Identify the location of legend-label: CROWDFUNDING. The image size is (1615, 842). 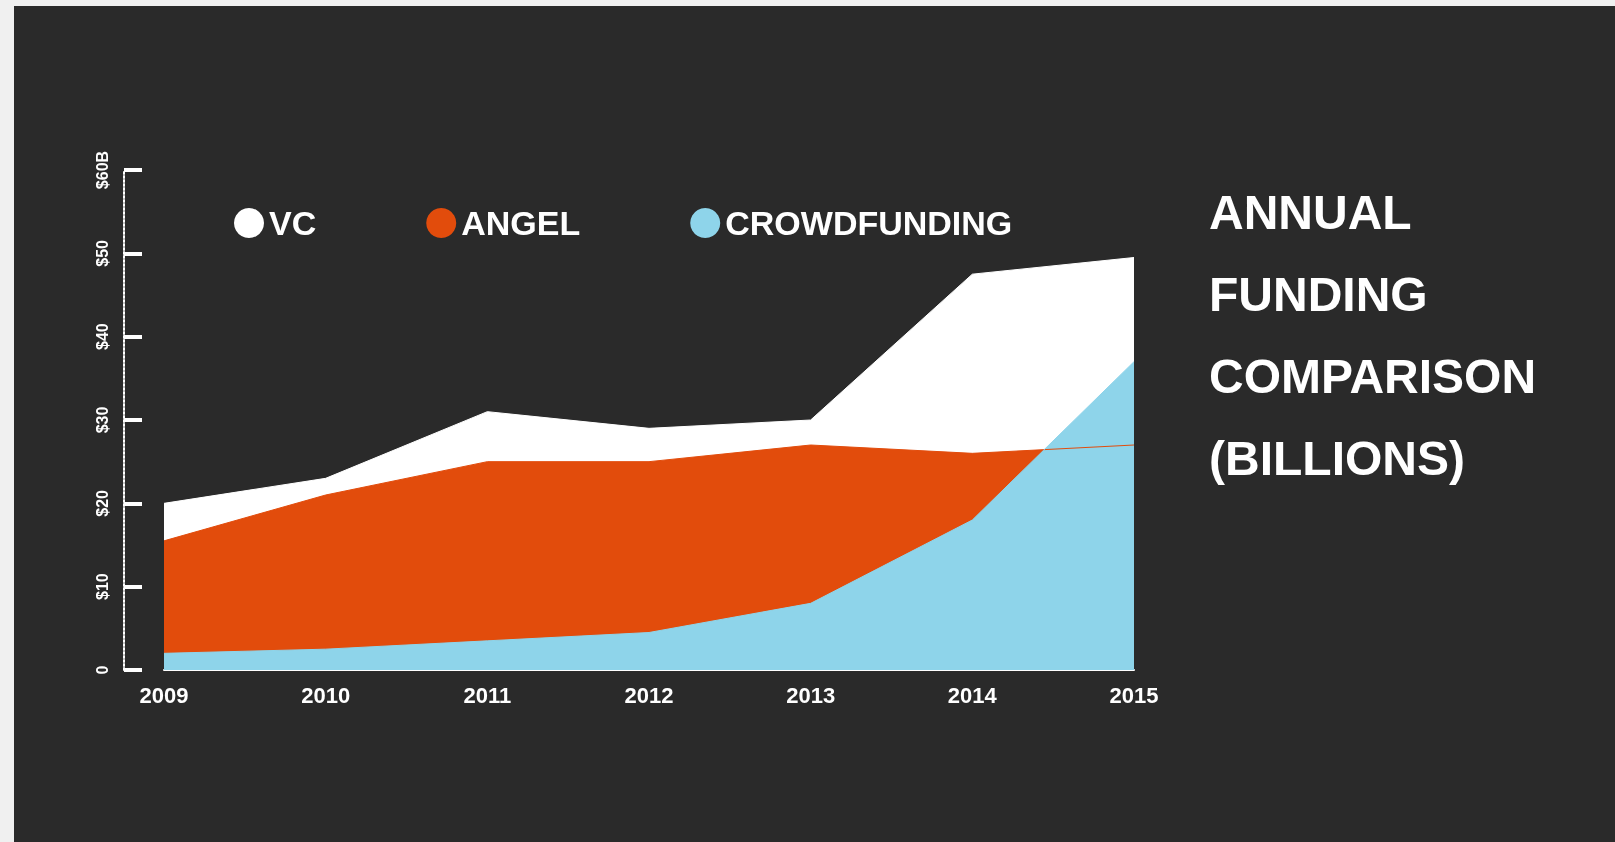
(869, 223).